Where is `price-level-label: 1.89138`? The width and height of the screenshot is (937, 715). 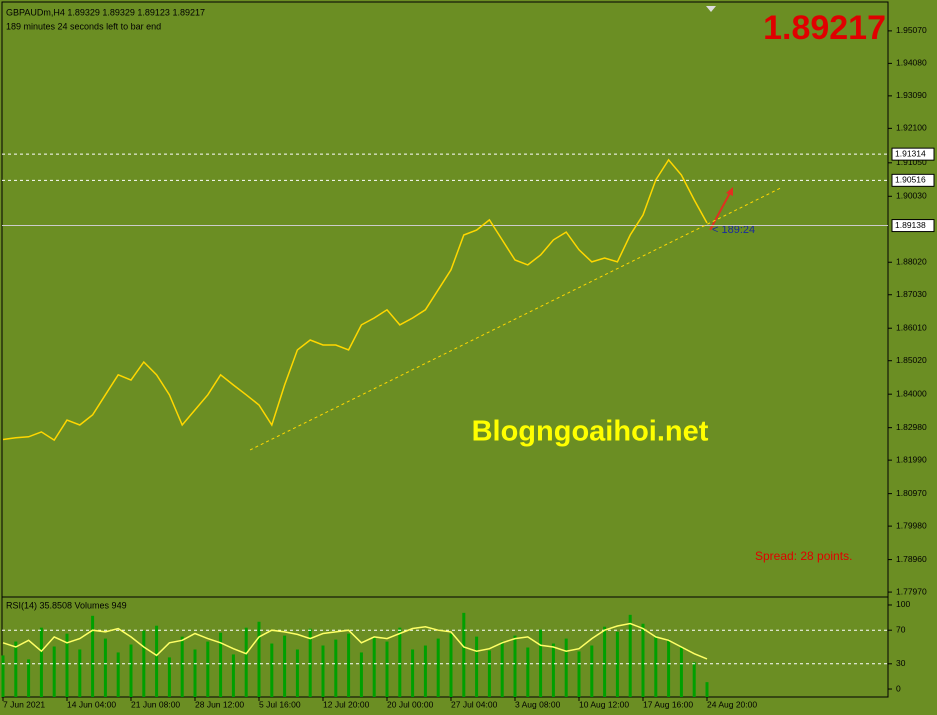 price-level-label: 1.89138 is located at coordinates (910, 225).